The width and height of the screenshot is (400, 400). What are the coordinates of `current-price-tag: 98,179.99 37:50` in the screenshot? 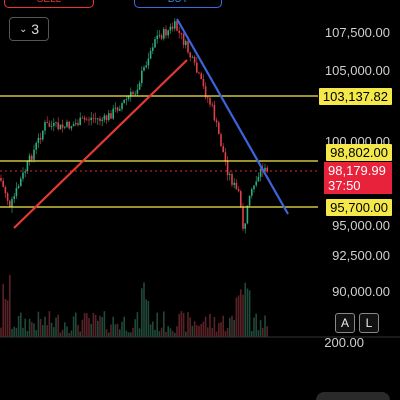 It's located at (358, 178).